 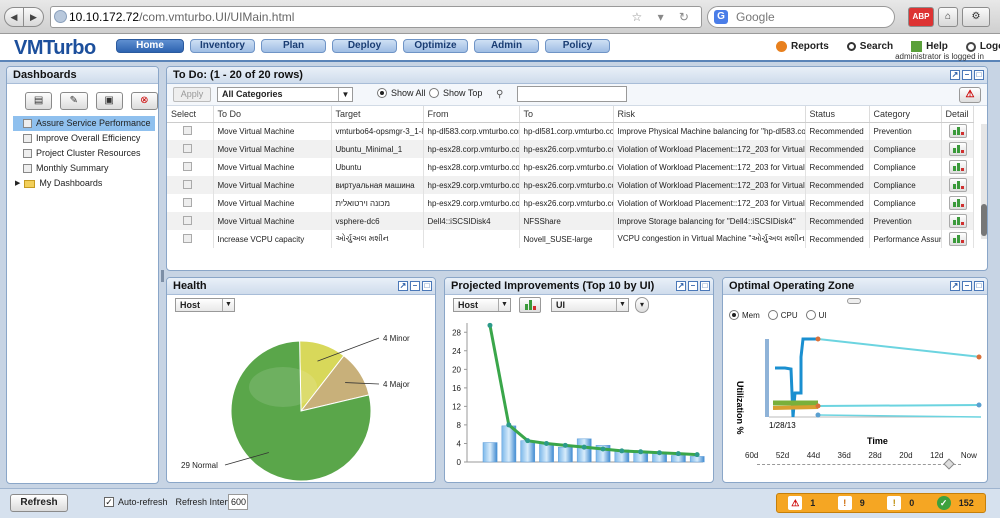 I want to click on normal-count: ✓ 152, so click(x=955, y=503).